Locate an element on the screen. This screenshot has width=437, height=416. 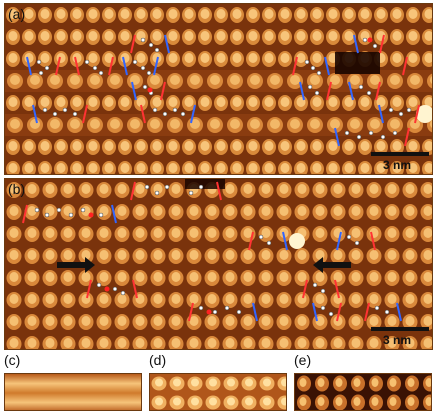
arrow-left is located at coordinates (332, 265).